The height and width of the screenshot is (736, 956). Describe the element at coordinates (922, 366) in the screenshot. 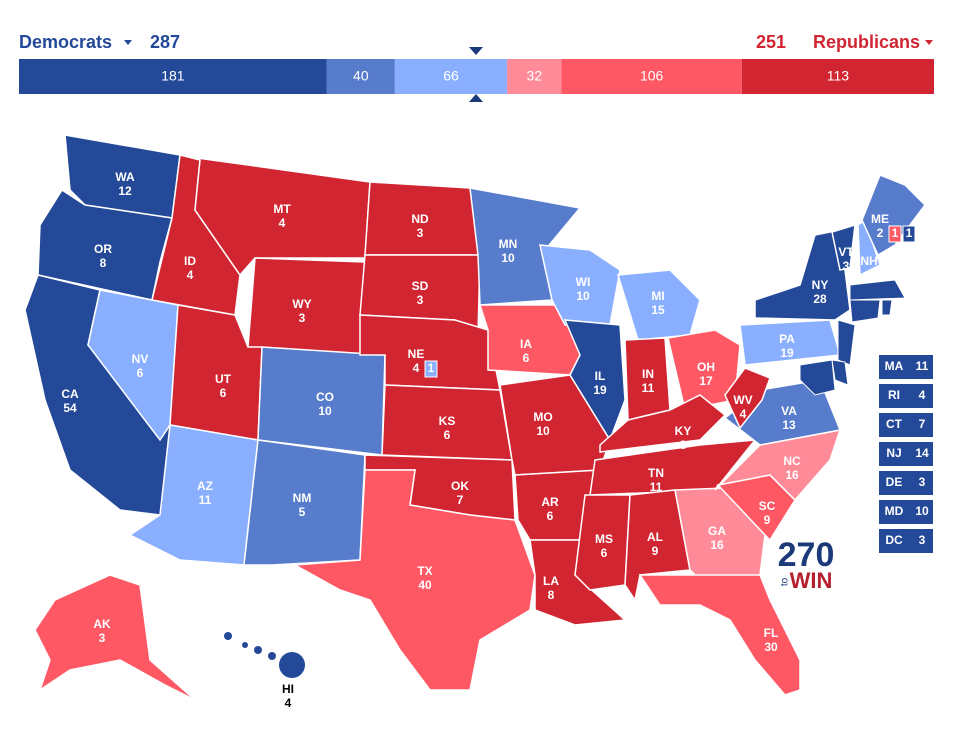

I see `small-state-votes: 11` at that location.